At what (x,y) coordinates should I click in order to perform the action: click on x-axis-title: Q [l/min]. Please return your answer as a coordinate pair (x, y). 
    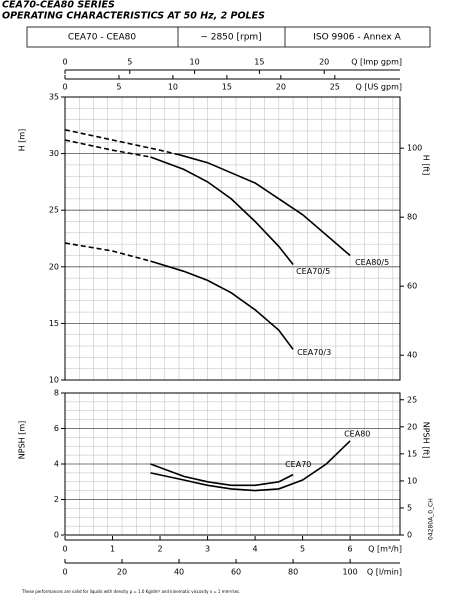
    Looking at the image, I should click on (384, 572).